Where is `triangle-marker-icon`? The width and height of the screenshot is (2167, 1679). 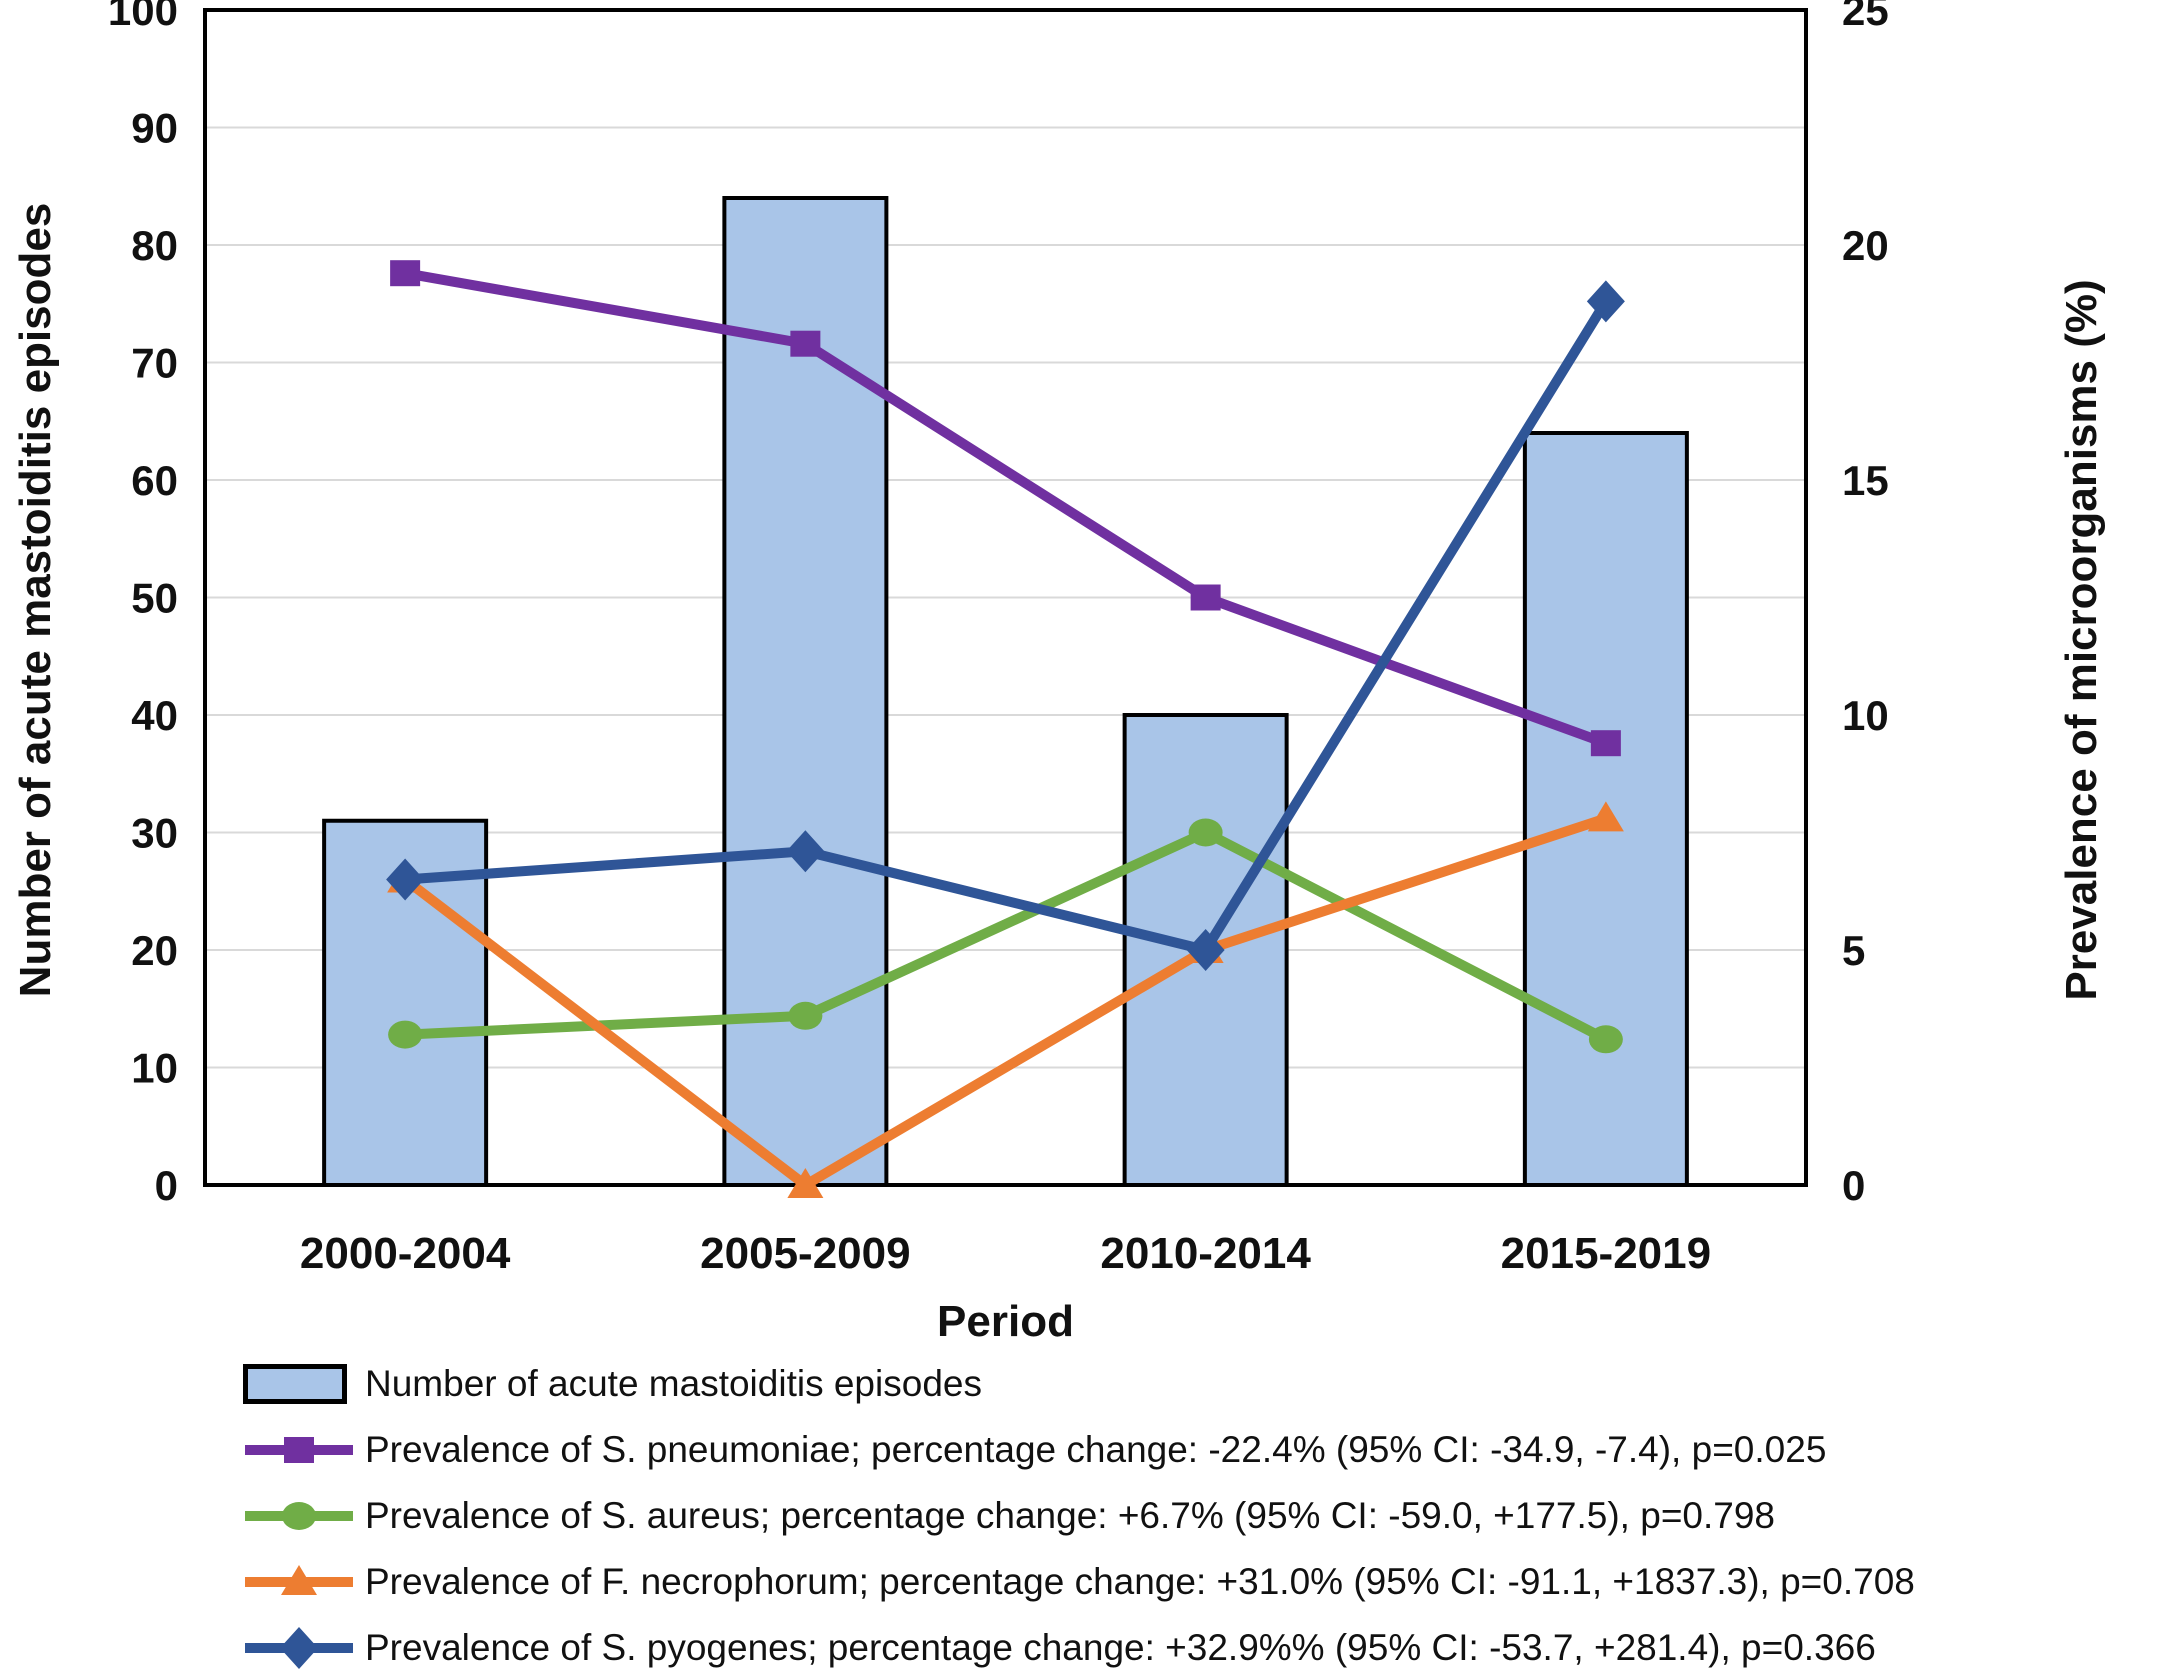
triangle-marker-icon is located at coordinates (299, 1582).